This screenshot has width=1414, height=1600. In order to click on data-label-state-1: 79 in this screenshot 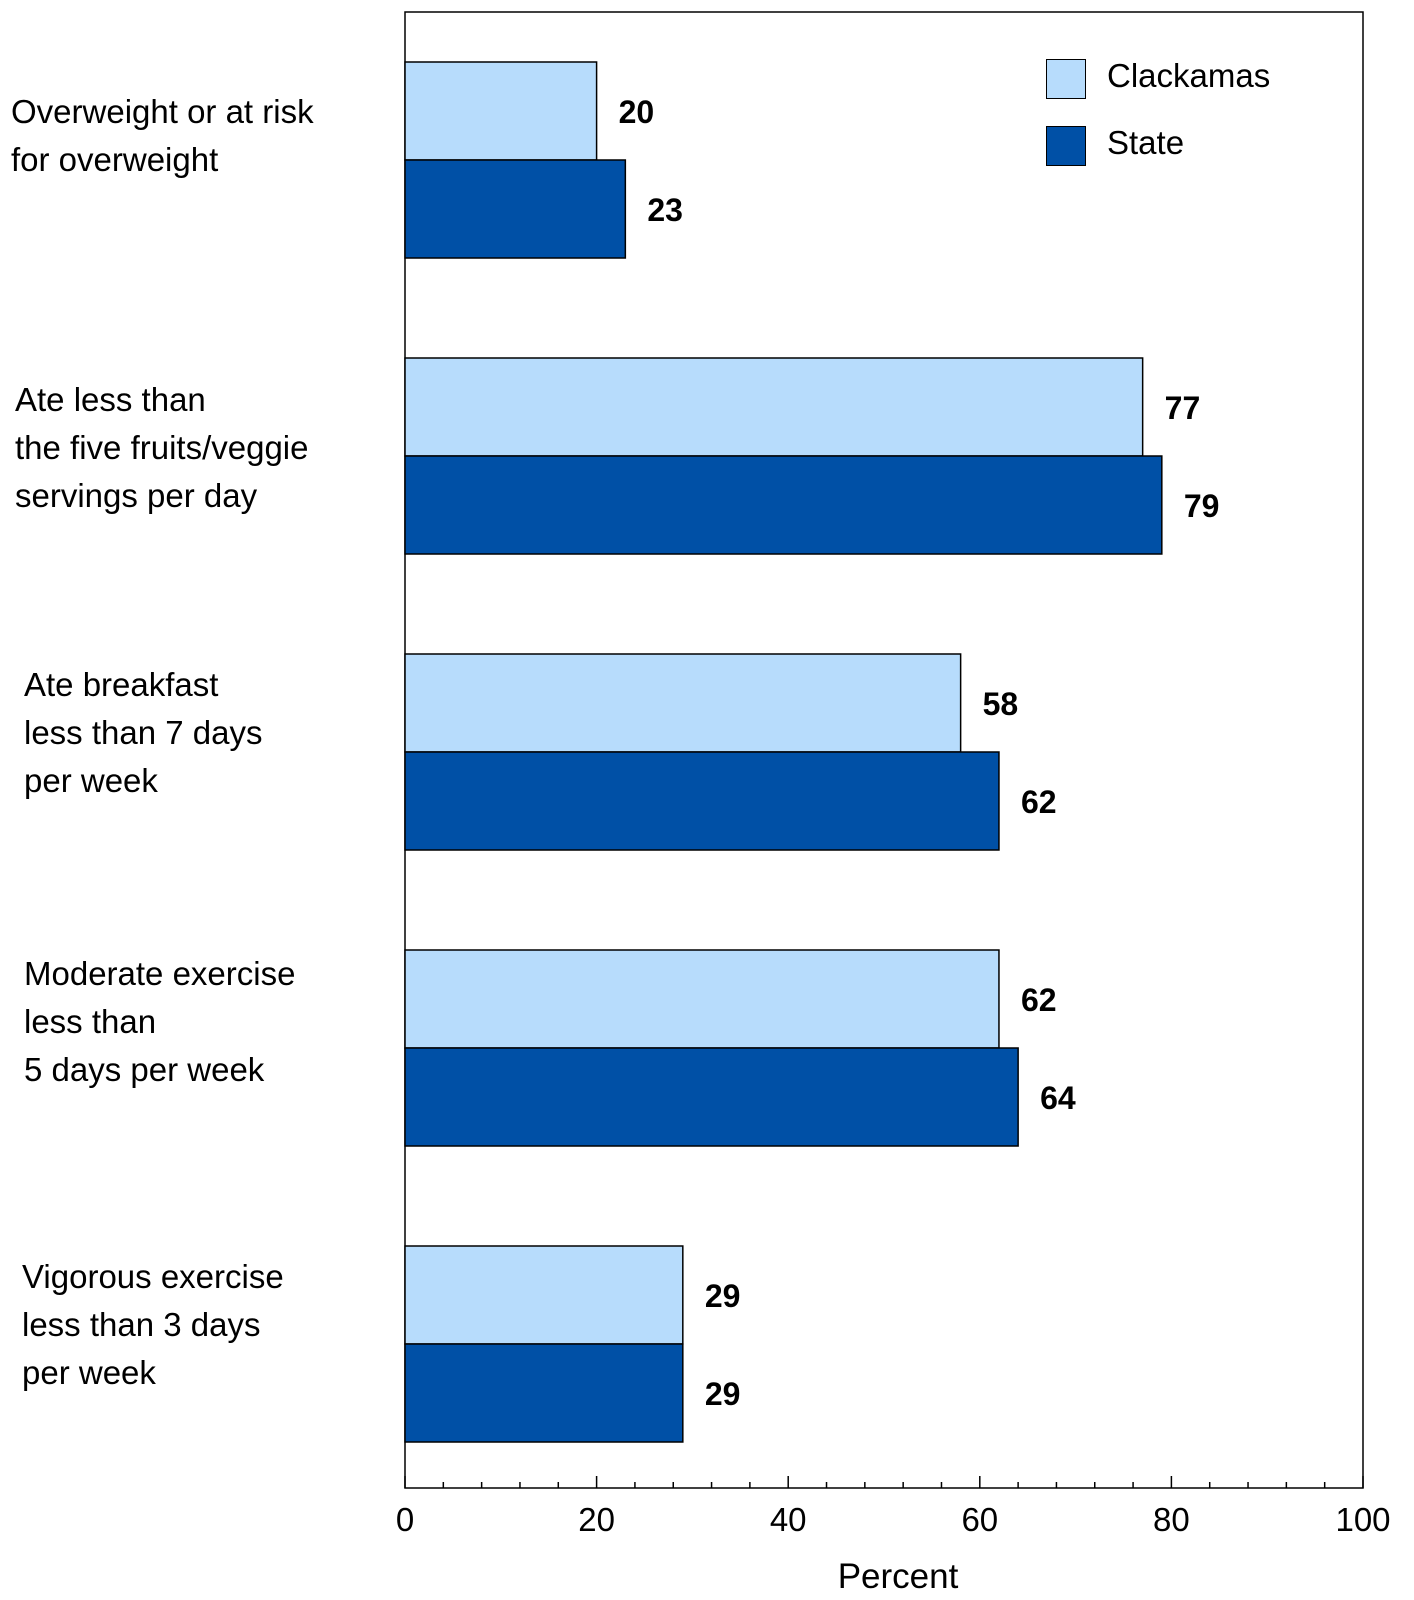, I will do `click(1202, 506)`.